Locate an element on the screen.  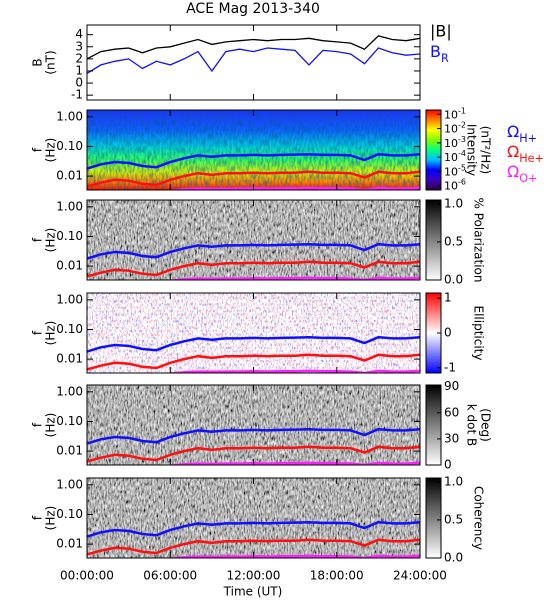
colorbar-tick-label: 10-4 is located at coordinates (455, 156).